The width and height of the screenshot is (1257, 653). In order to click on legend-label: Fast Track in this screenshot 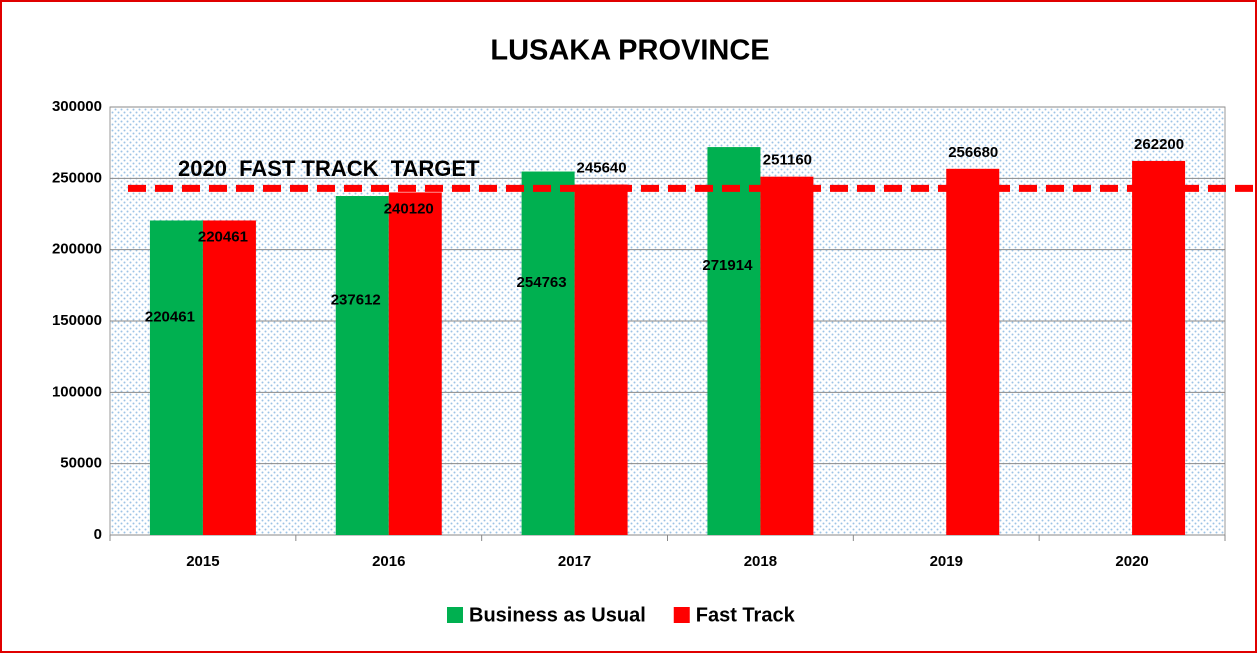, I will do `click(746, 615)`.